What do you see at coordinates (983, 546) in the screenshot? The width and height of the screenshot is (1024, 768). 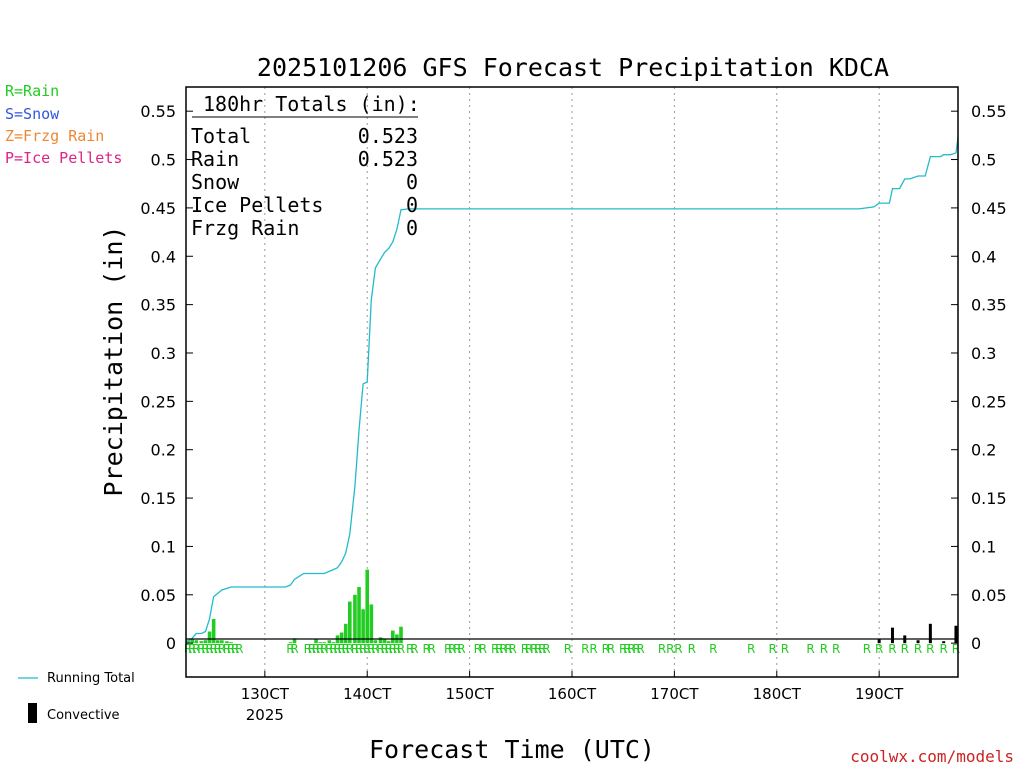 I see `y-tick-label-right: 0.1` at bounding box center [983, 546].